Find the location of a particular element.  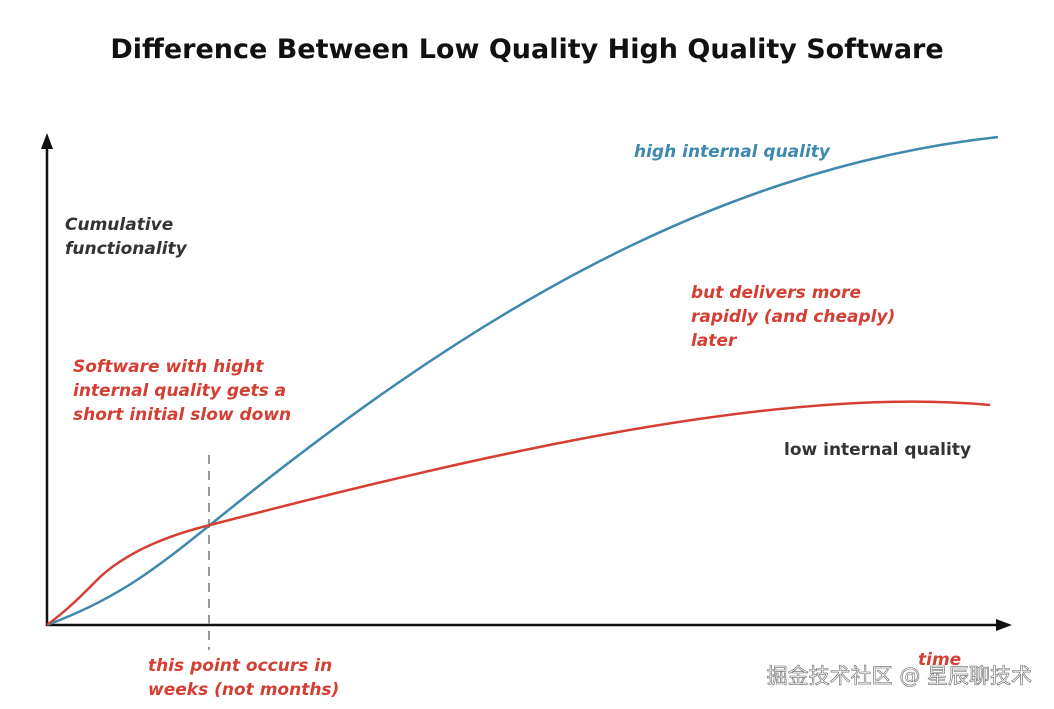

annotation: internal quality gets a is located at coordinates (179, 391).